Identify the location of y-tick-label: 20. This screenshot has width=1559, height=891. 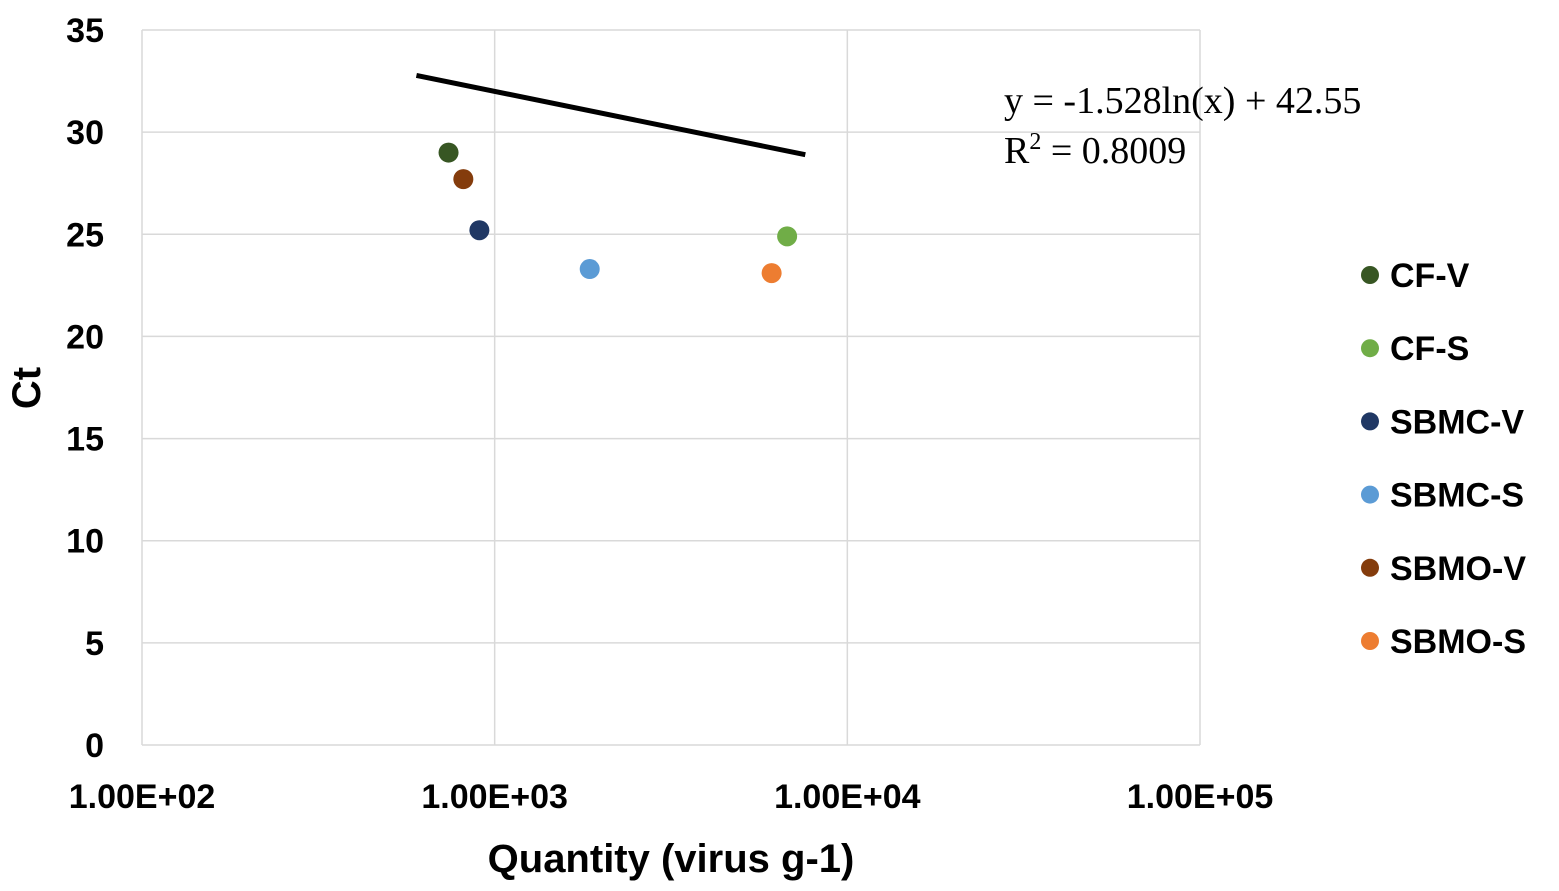
(85, 337).